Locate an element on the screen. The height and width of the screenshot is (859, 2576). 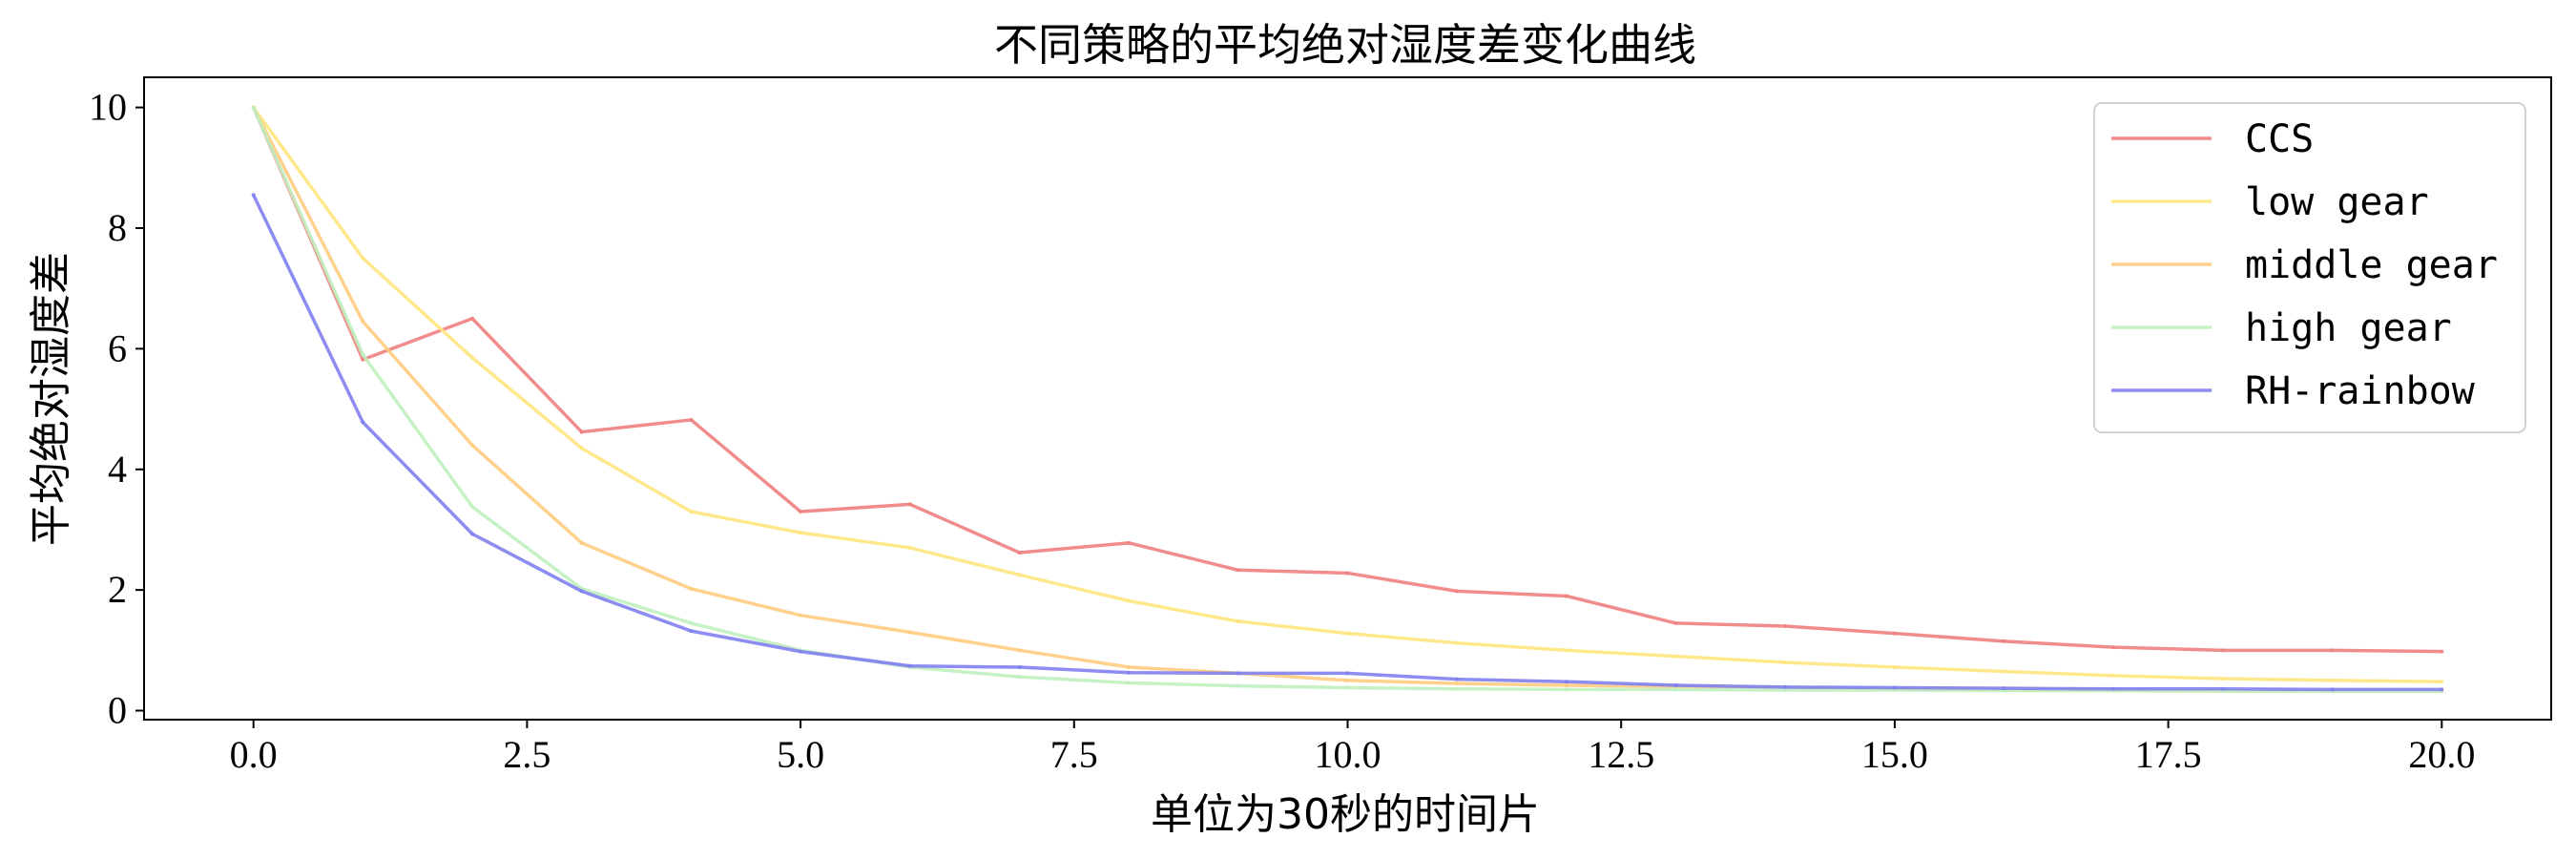
y-tick-label: 10 is located at coordinates (108, 107).